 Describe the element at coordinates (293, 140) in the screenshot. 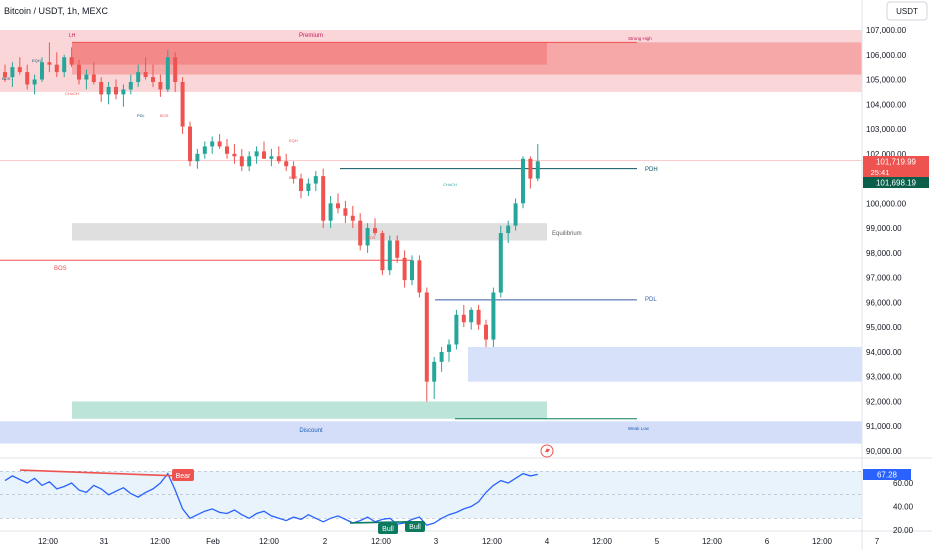

I see `structure-label: EQH` at that location.